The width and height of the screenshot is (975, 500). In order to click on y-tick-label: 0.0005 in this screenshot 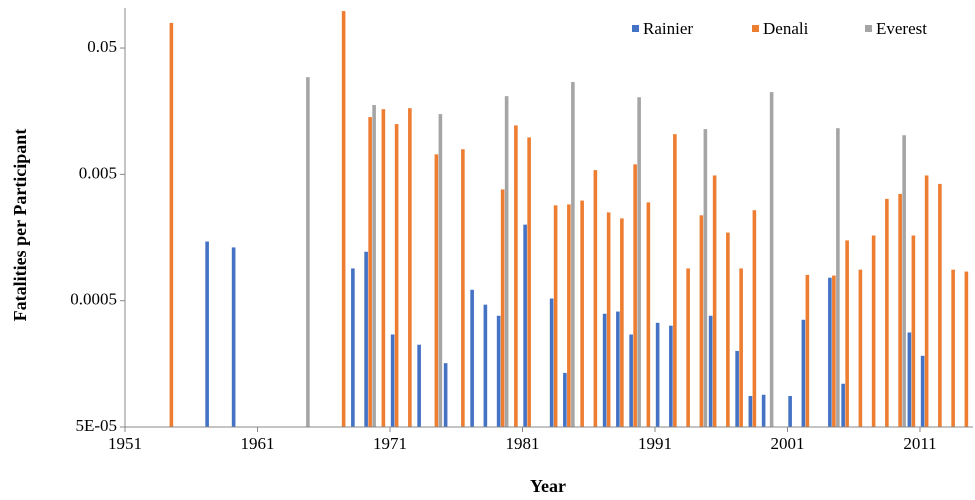, I will do `click(93, 299)`.